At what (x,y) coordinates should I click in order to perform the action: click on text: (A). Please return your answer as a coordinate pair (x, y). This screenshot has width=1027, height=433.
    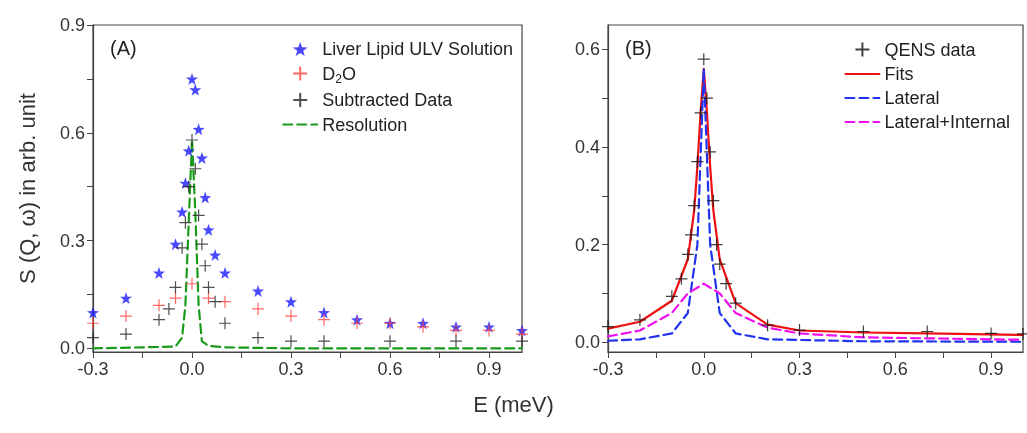
    Looking at the image, I should click on (123, 48).